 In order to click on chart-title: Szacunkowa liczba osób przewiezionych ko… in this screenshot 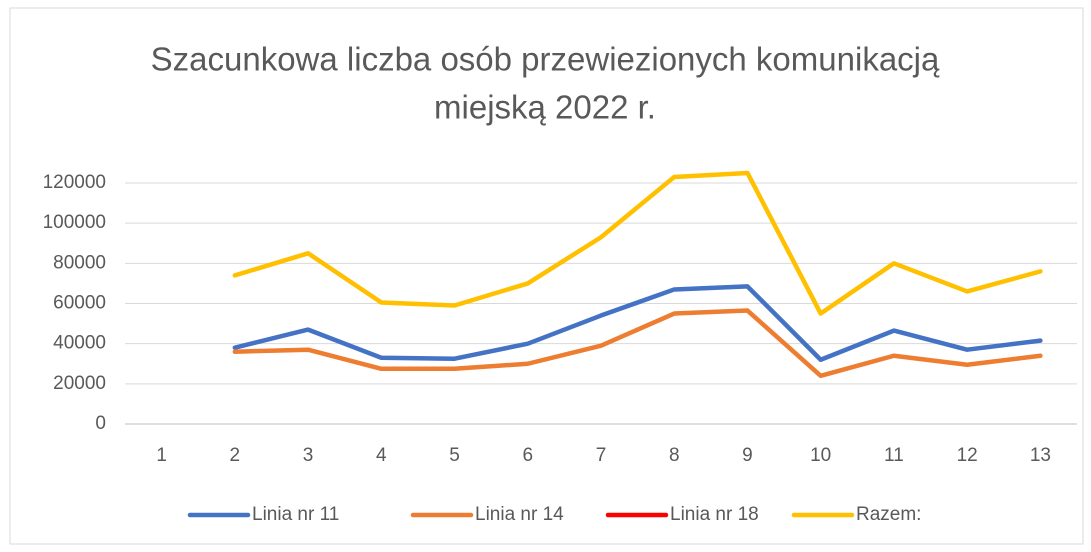, I will do `click(545, 59)`.